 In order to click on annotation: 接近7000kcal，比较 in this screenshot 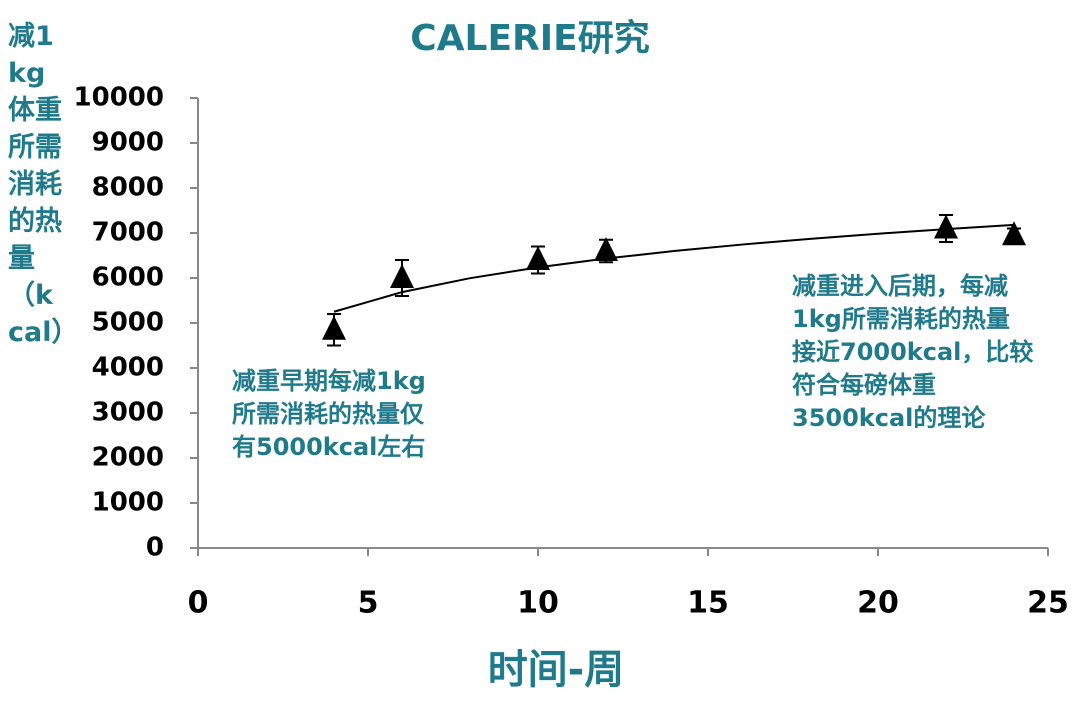, I will do `click(912, 352)`.